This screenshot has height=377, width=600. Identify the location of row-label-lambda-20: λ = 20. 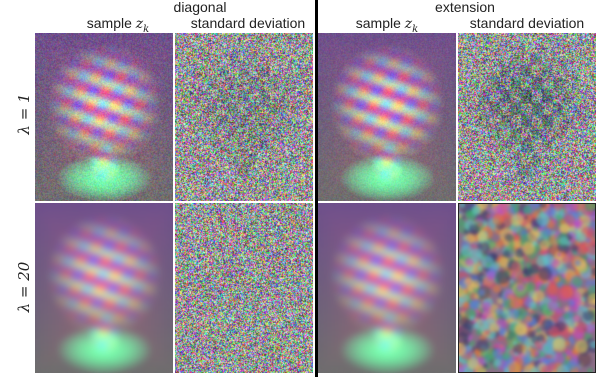
(24, 287).